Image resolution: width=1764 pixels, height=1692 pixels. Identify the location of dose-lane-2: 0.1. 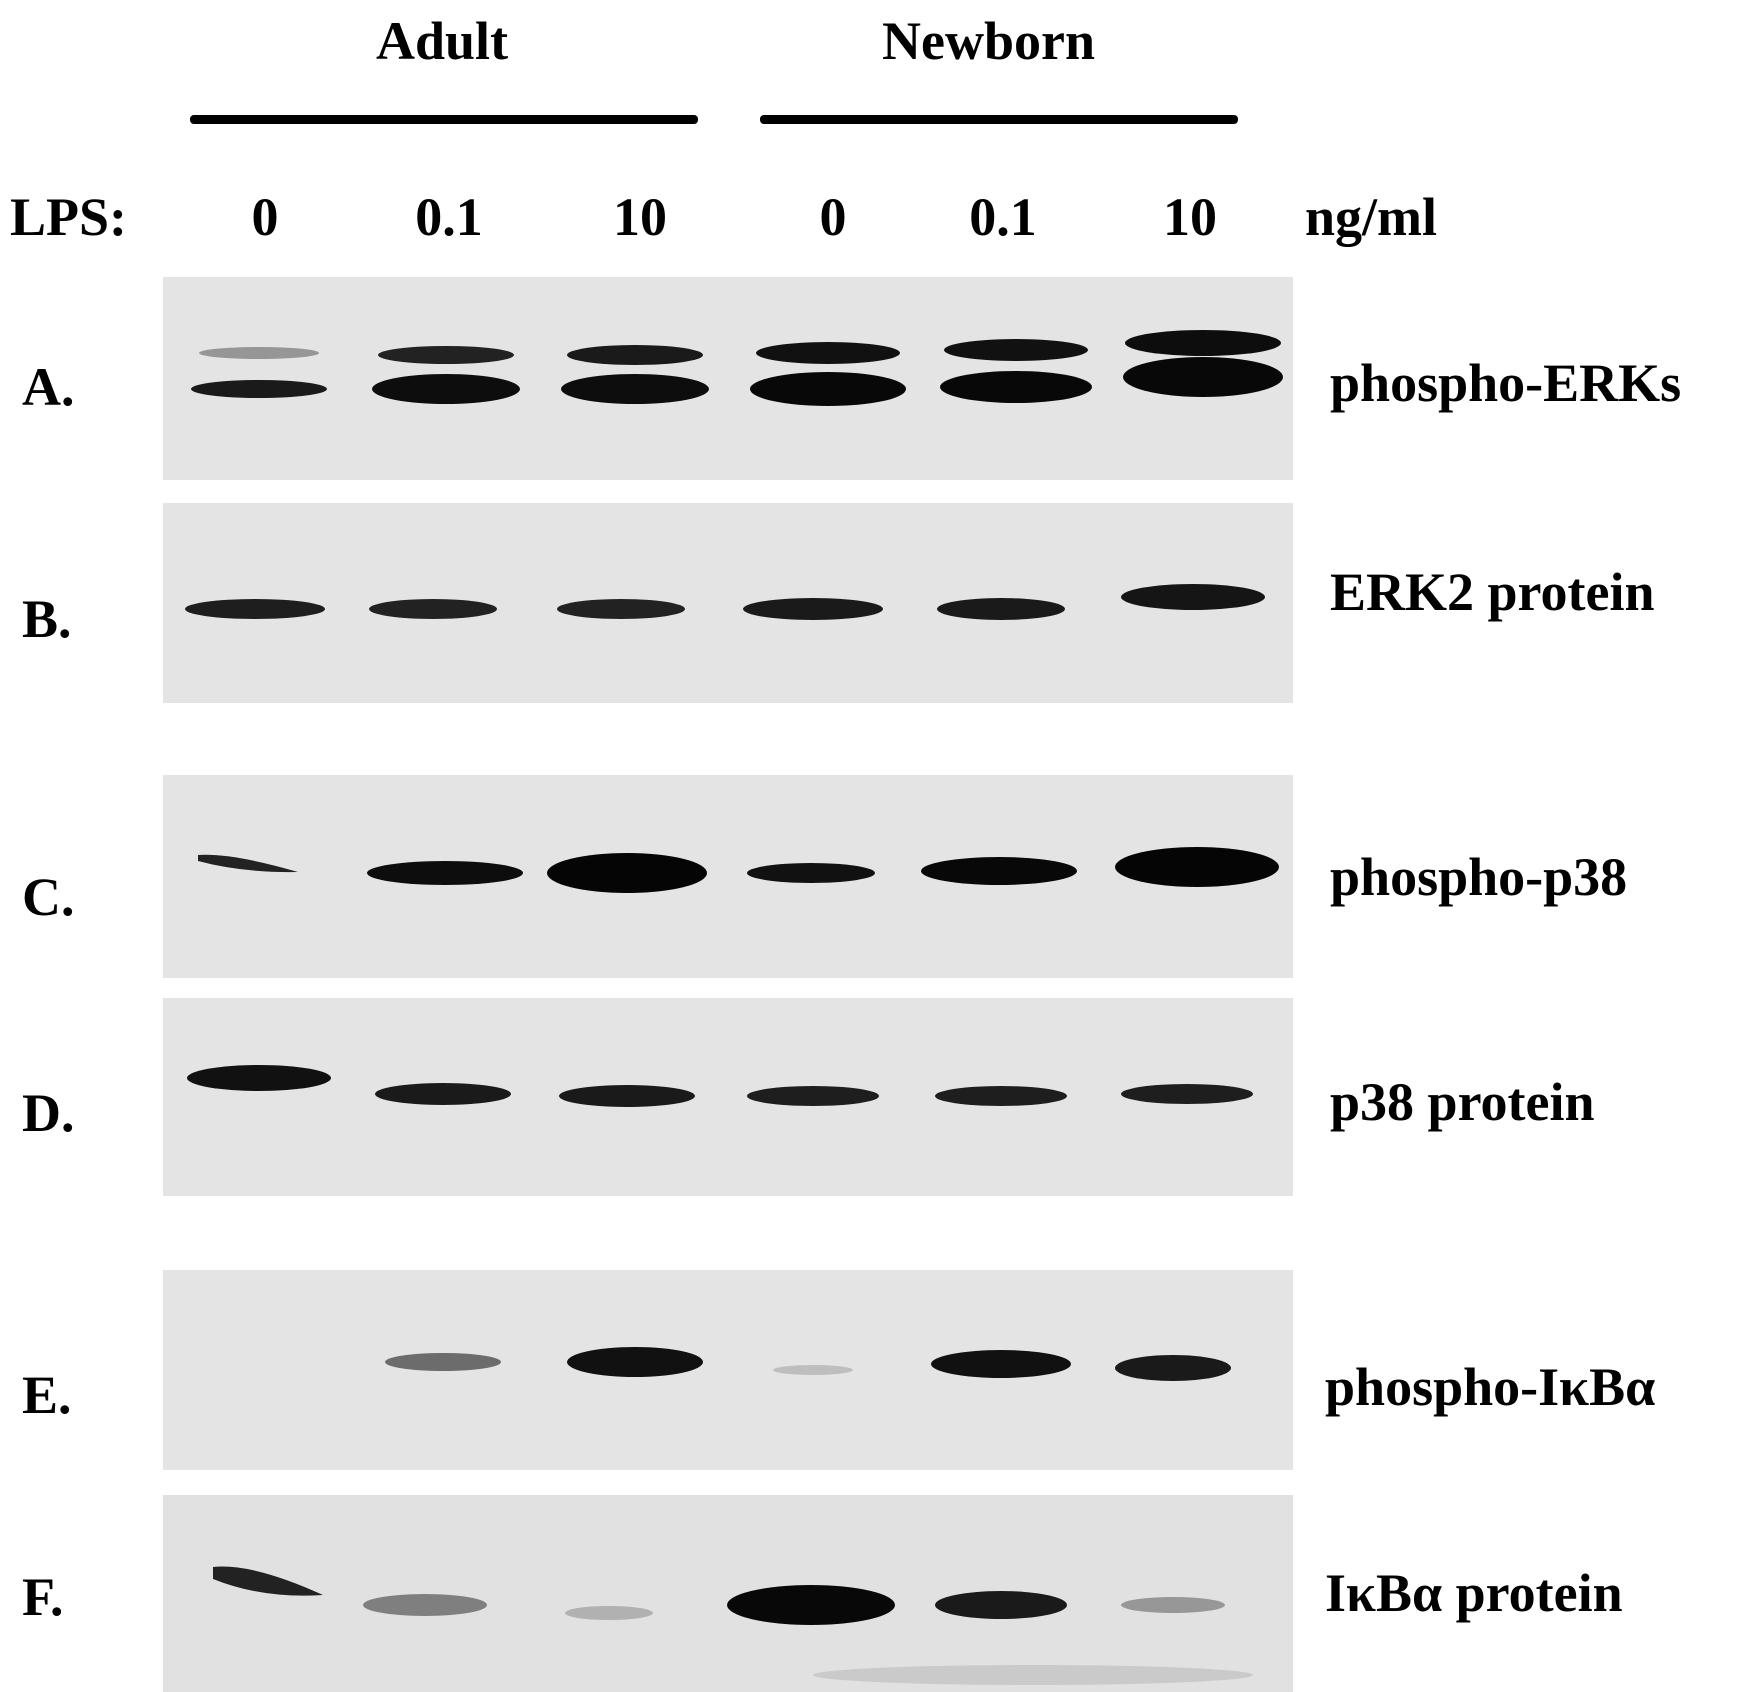
(449, 217).